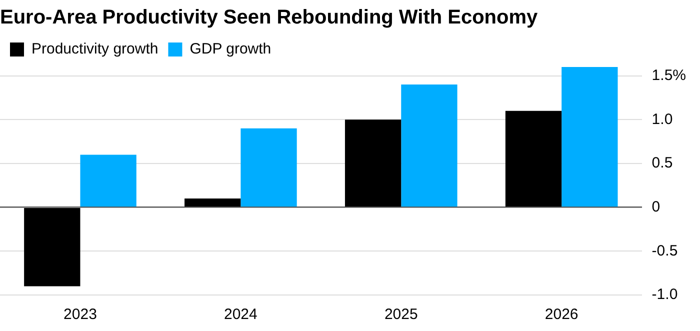  I want to click on x-tick-label: 2026, so click(561, 315).